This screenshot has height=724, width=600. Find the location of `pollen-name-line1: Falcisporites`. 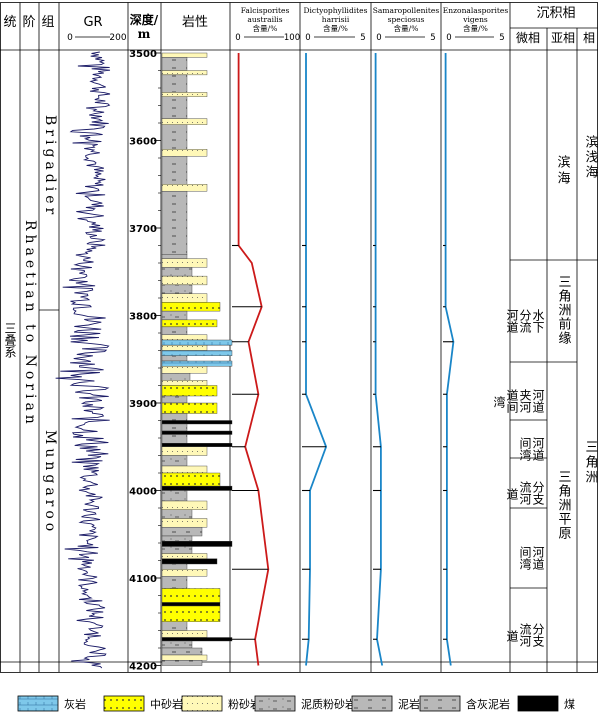

pollen-name-line1: Falcisporites is located at coordinates (265, 10).